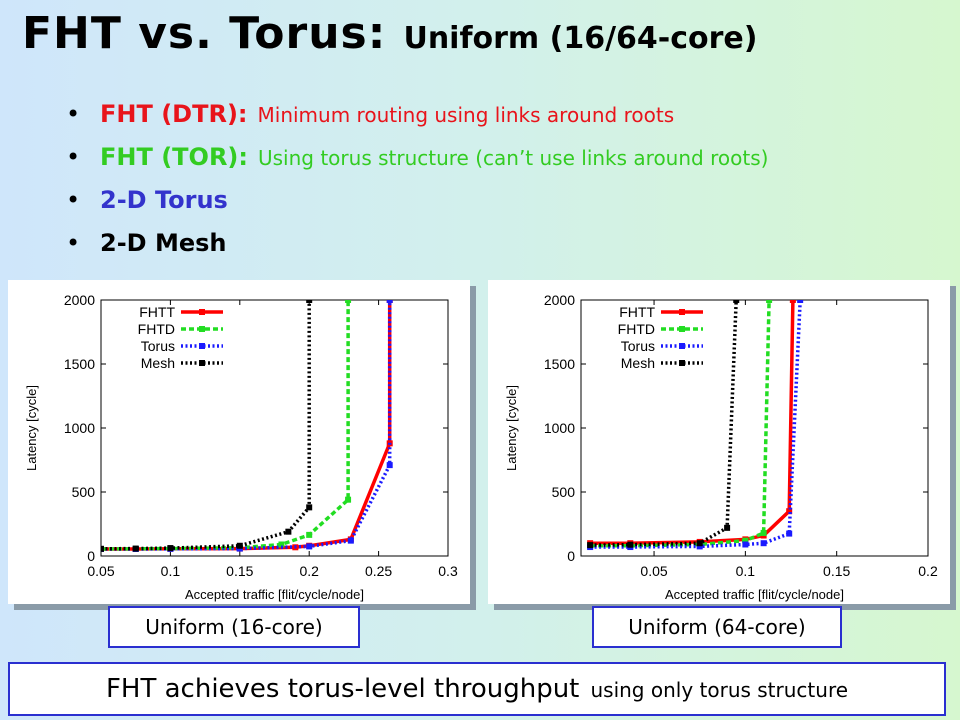  What do you see at coordinates (390, 33) in the screenshot?
I see `slide-title: FHT vs. Torus: Uniform (16/64-core)` at bounding box center [390, 33].